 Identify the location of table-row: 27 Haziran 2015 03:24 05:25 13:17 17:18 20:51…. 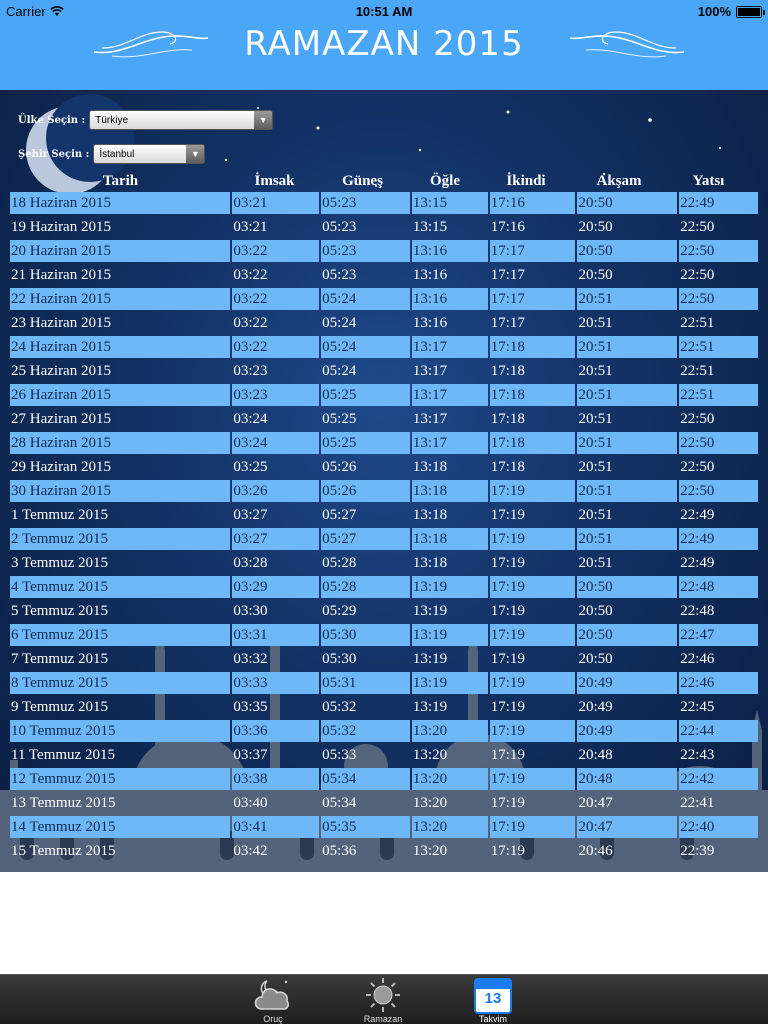
(384, 420).